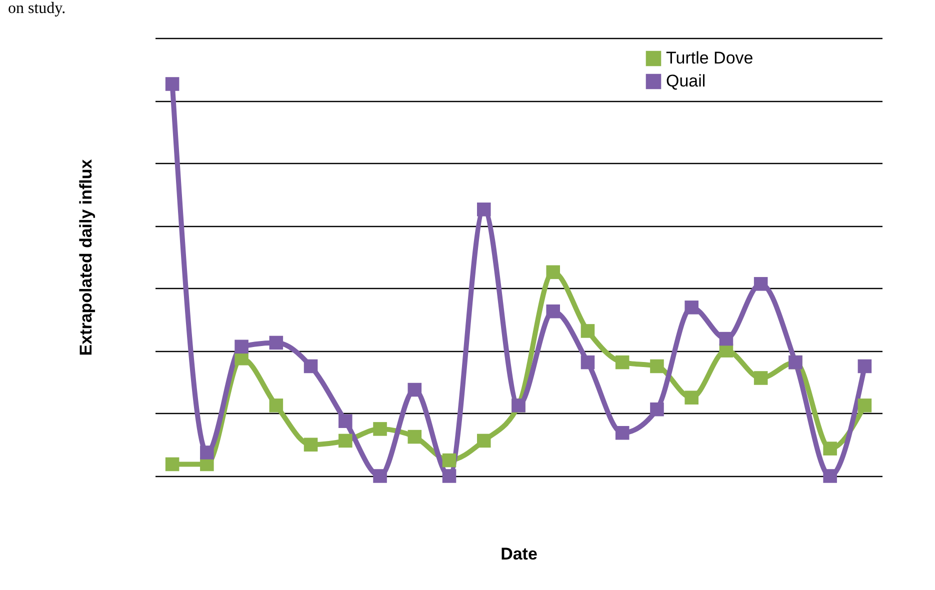 This screenshot has height=590, width=935. What do you see at coordinates (686, 81) in the screenshot?
I see `legend-label: Quail` at bounding box center [686, 81].